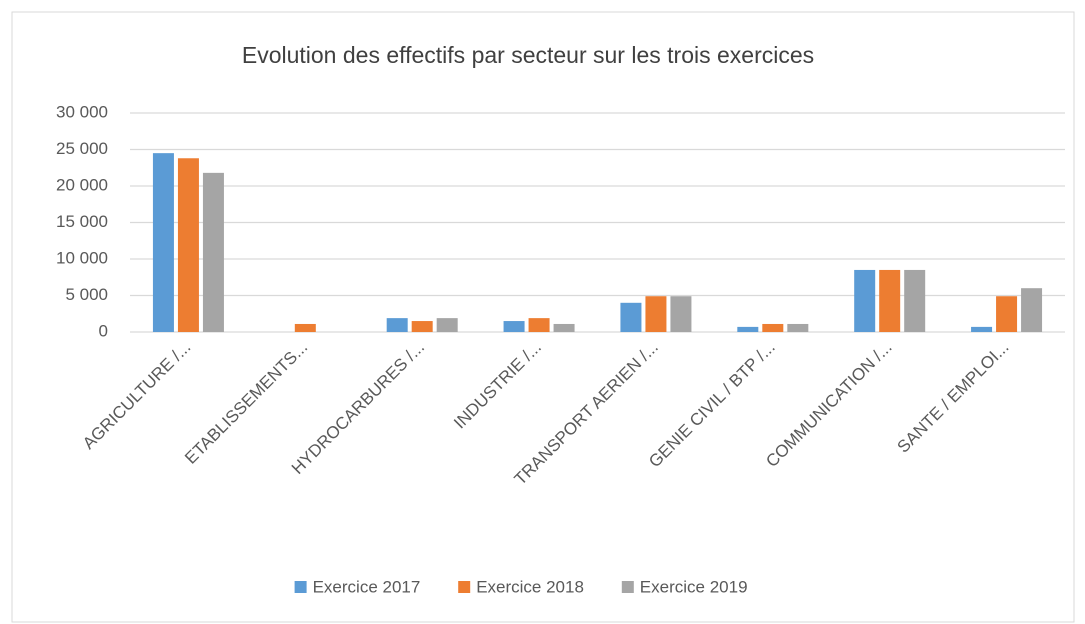  I want to click on y-tick-label: 10 000, so click(82, 257).